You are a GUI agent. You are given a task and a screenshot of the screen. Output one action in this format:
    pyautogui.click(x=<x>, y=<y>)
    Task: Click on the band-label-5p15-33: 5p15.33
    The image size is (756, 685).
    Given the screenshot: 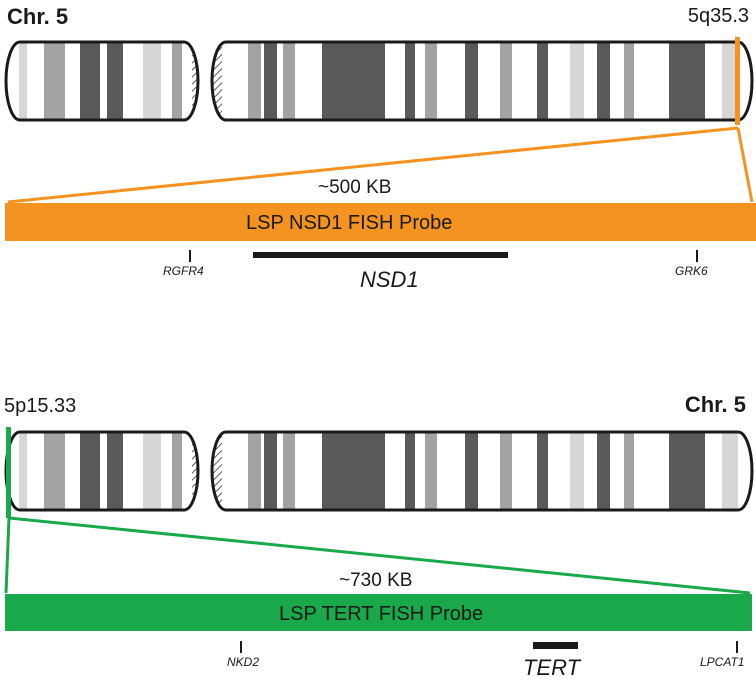 What is the action you would take?
    pyautogui.click(x=40, y=406)
    